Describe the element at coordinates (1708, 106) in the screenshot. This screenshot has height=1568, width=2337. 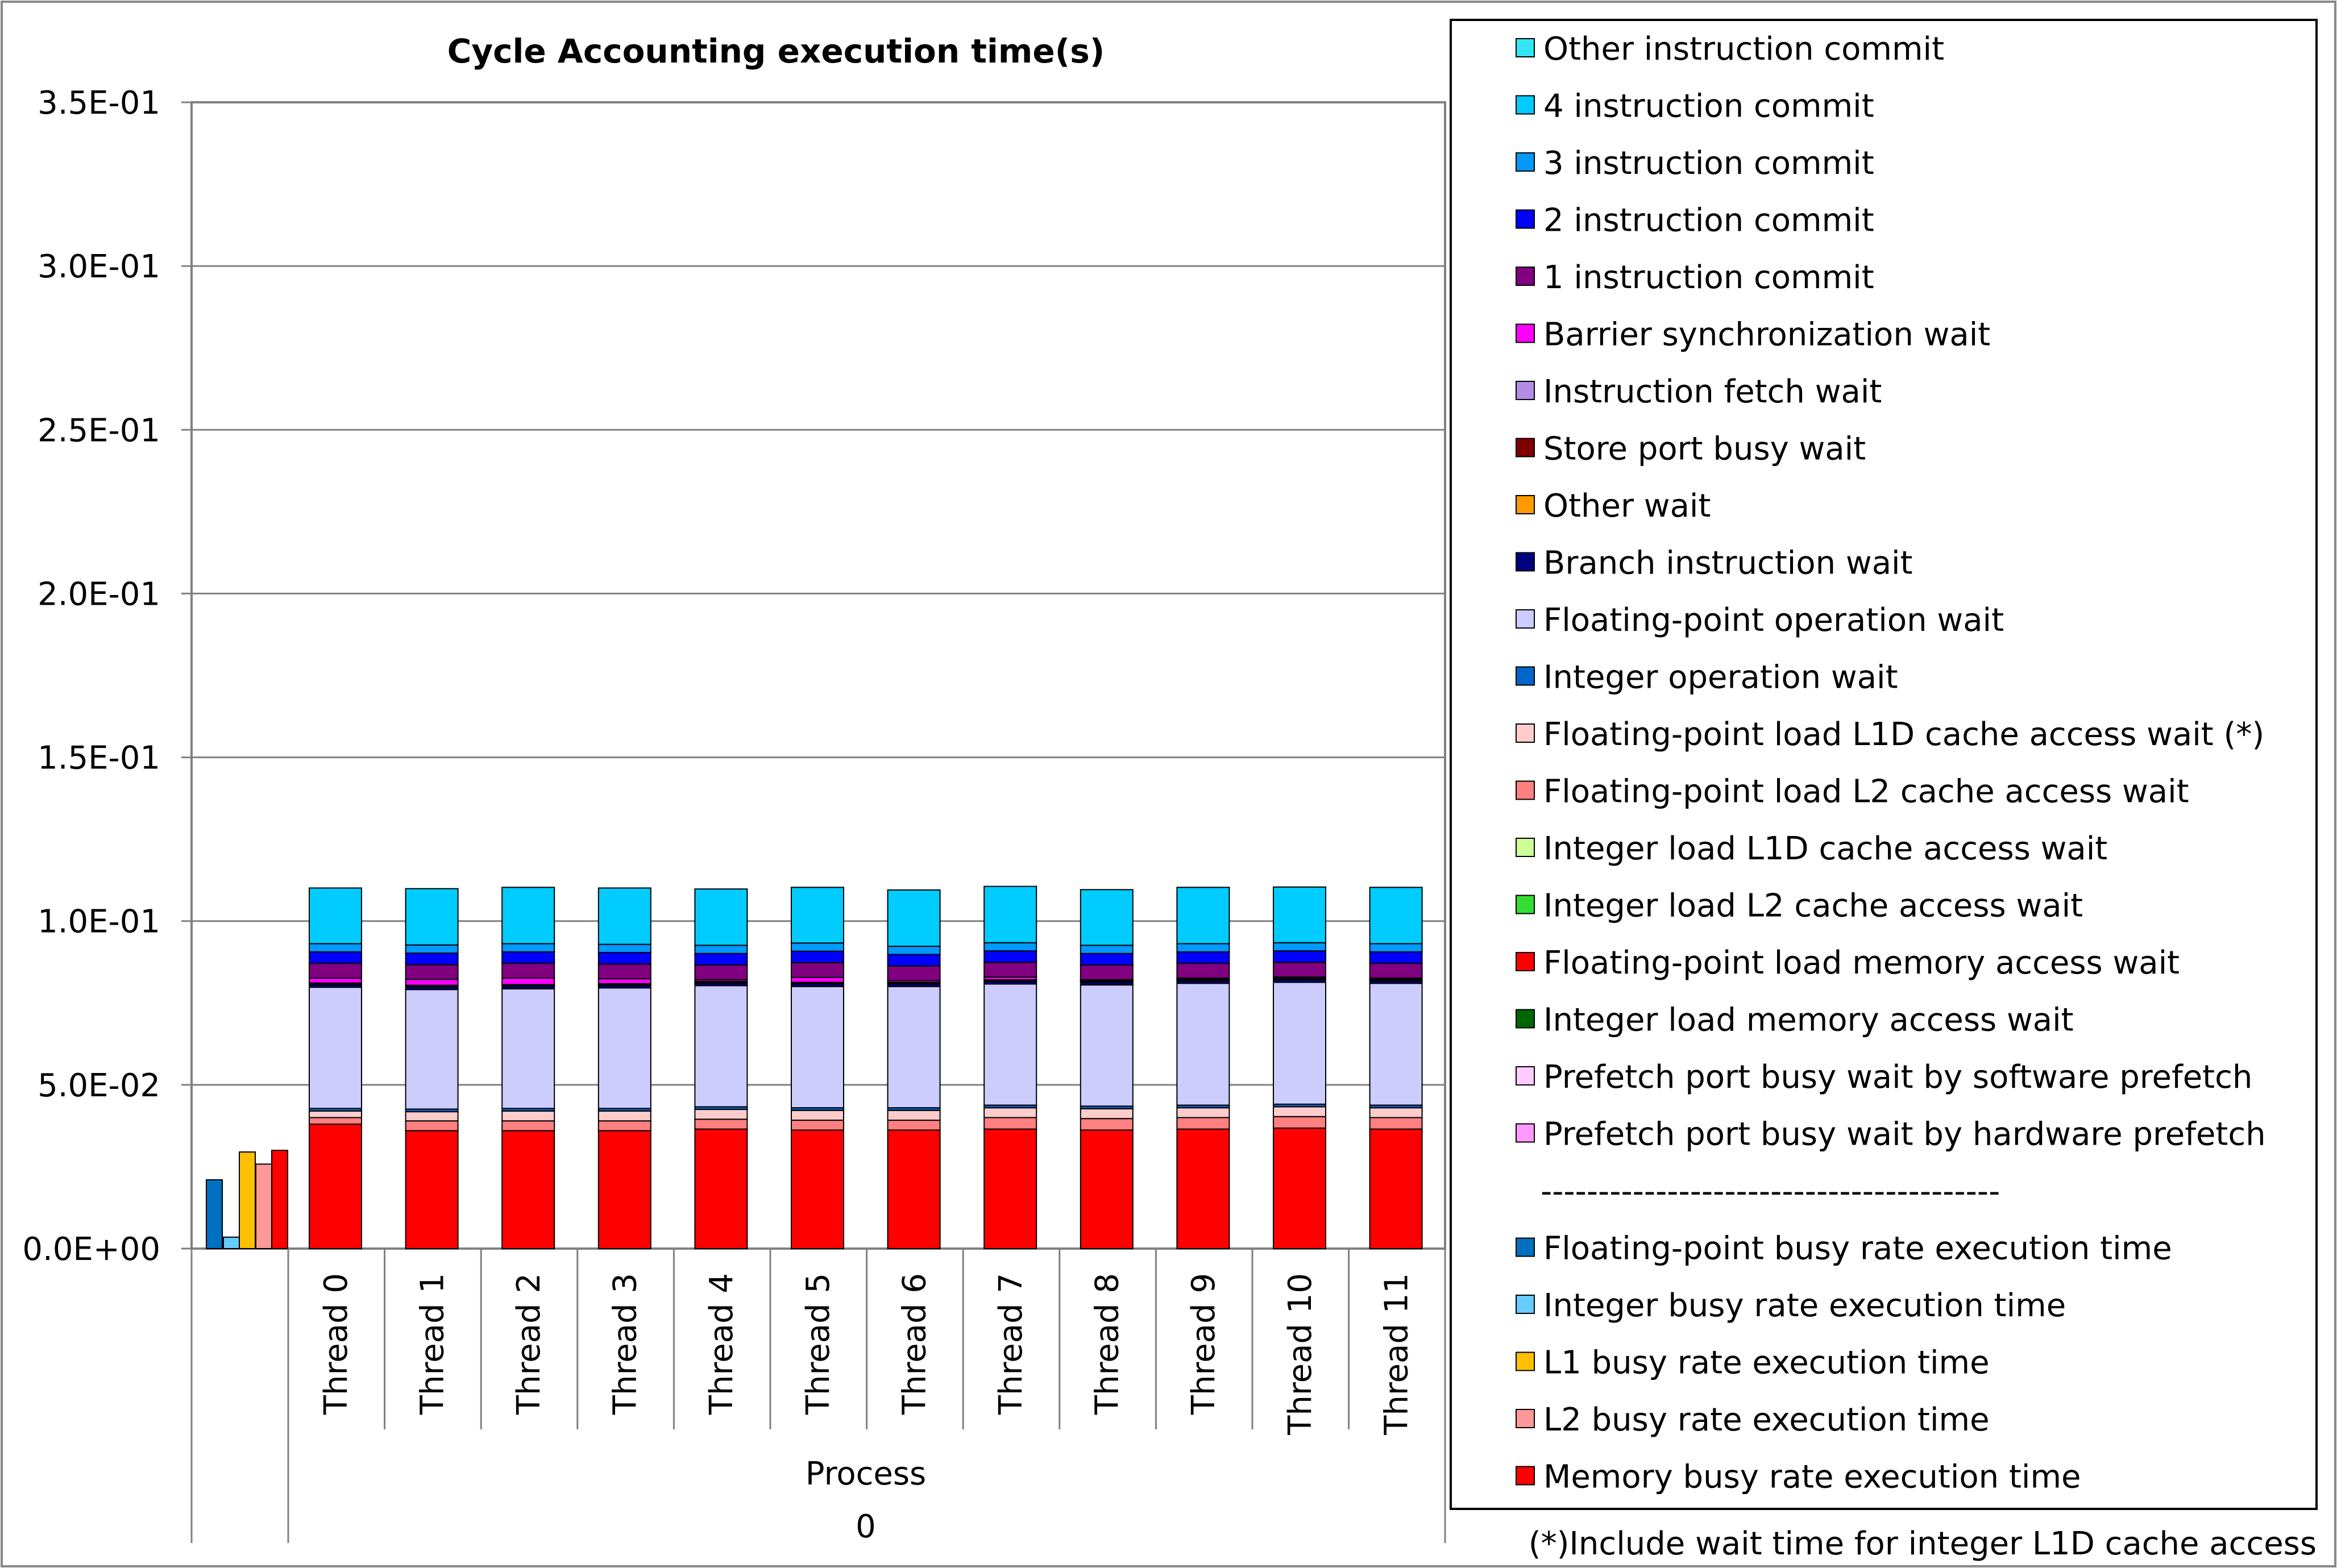
I see `legend-label: 4 instruction commit` at that location.